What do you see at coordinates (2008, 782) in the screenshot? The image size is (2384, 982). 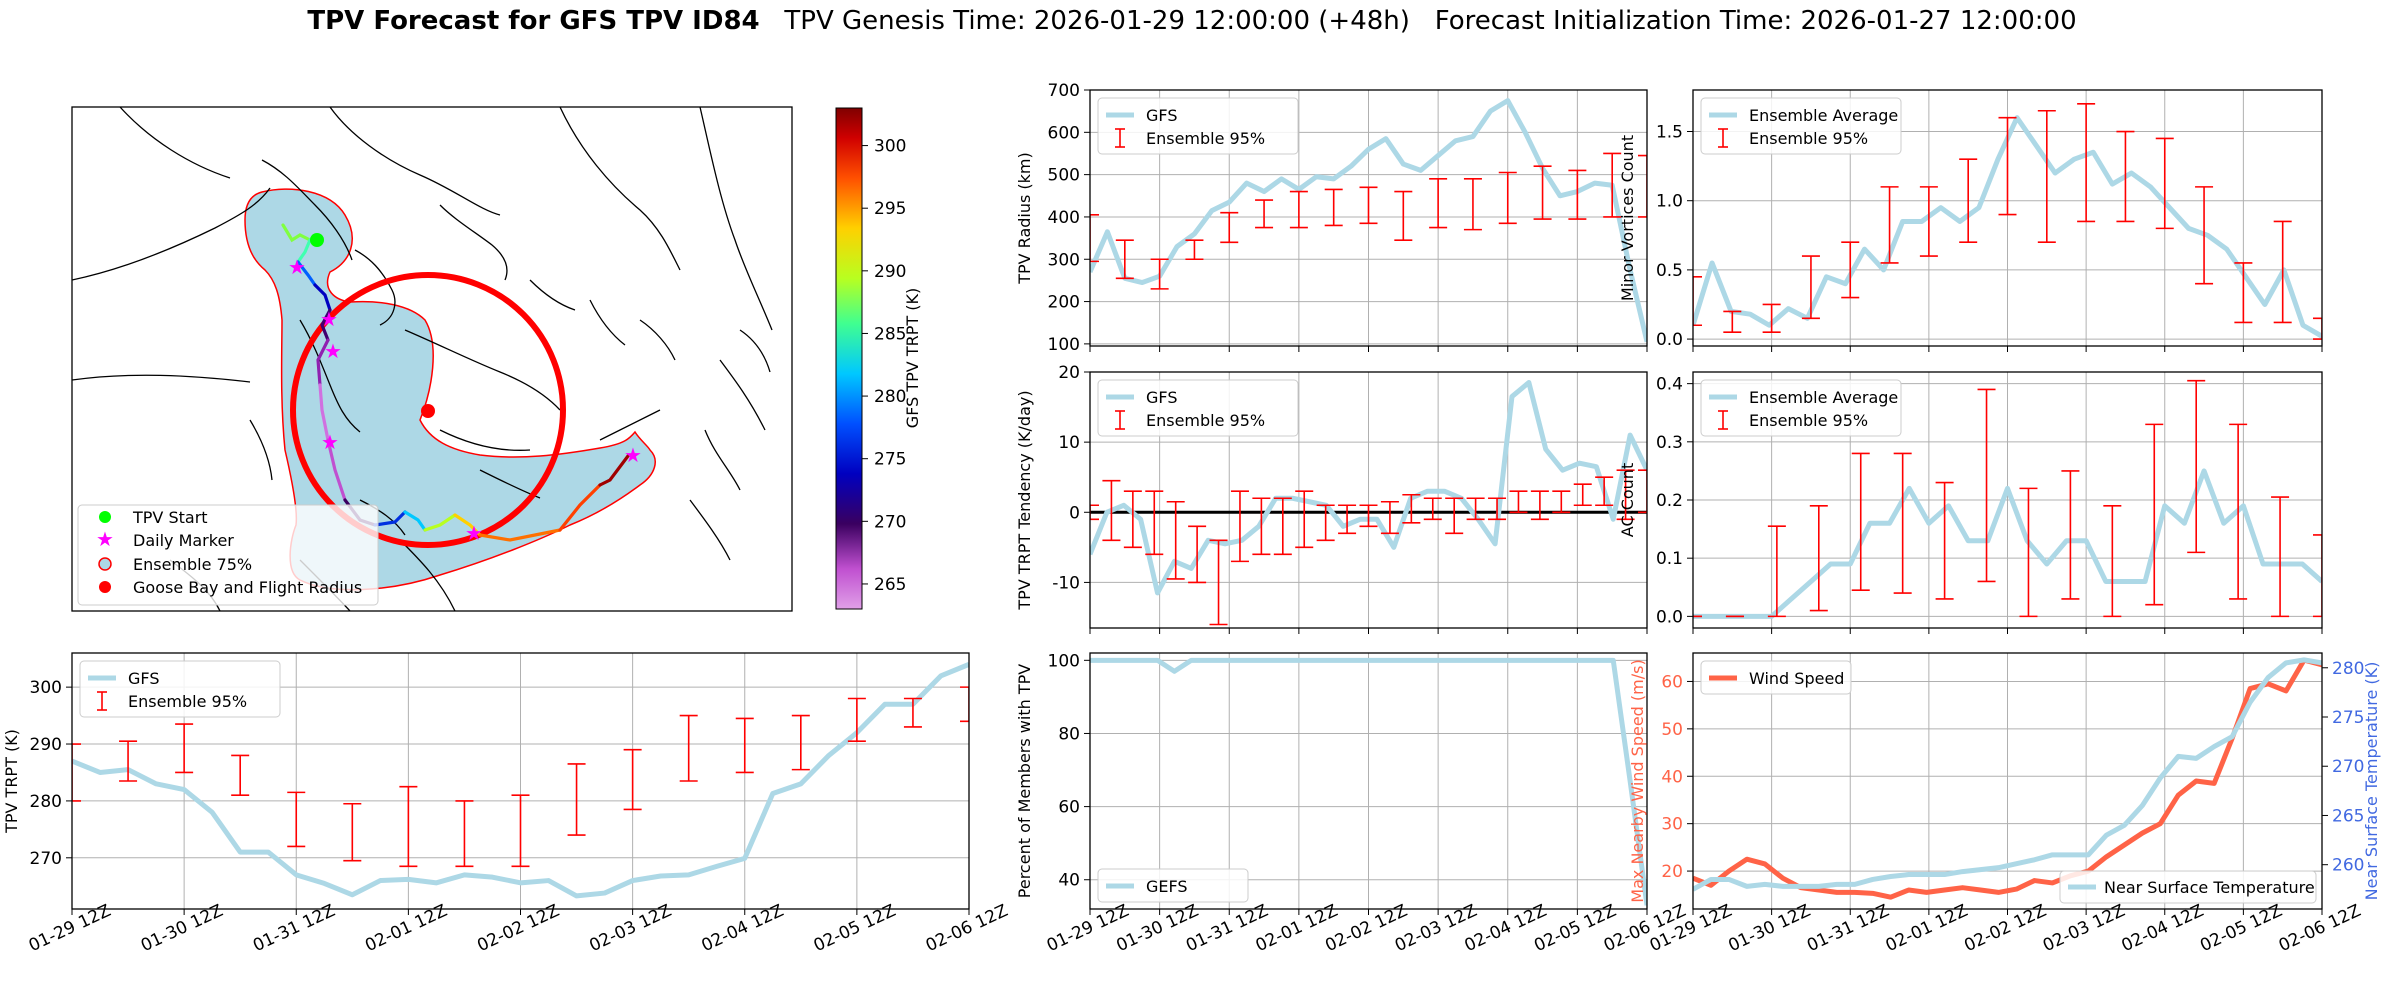 I see `legend: Wind Speed Near Surface Temperature` at bounding box center [2008, 782].